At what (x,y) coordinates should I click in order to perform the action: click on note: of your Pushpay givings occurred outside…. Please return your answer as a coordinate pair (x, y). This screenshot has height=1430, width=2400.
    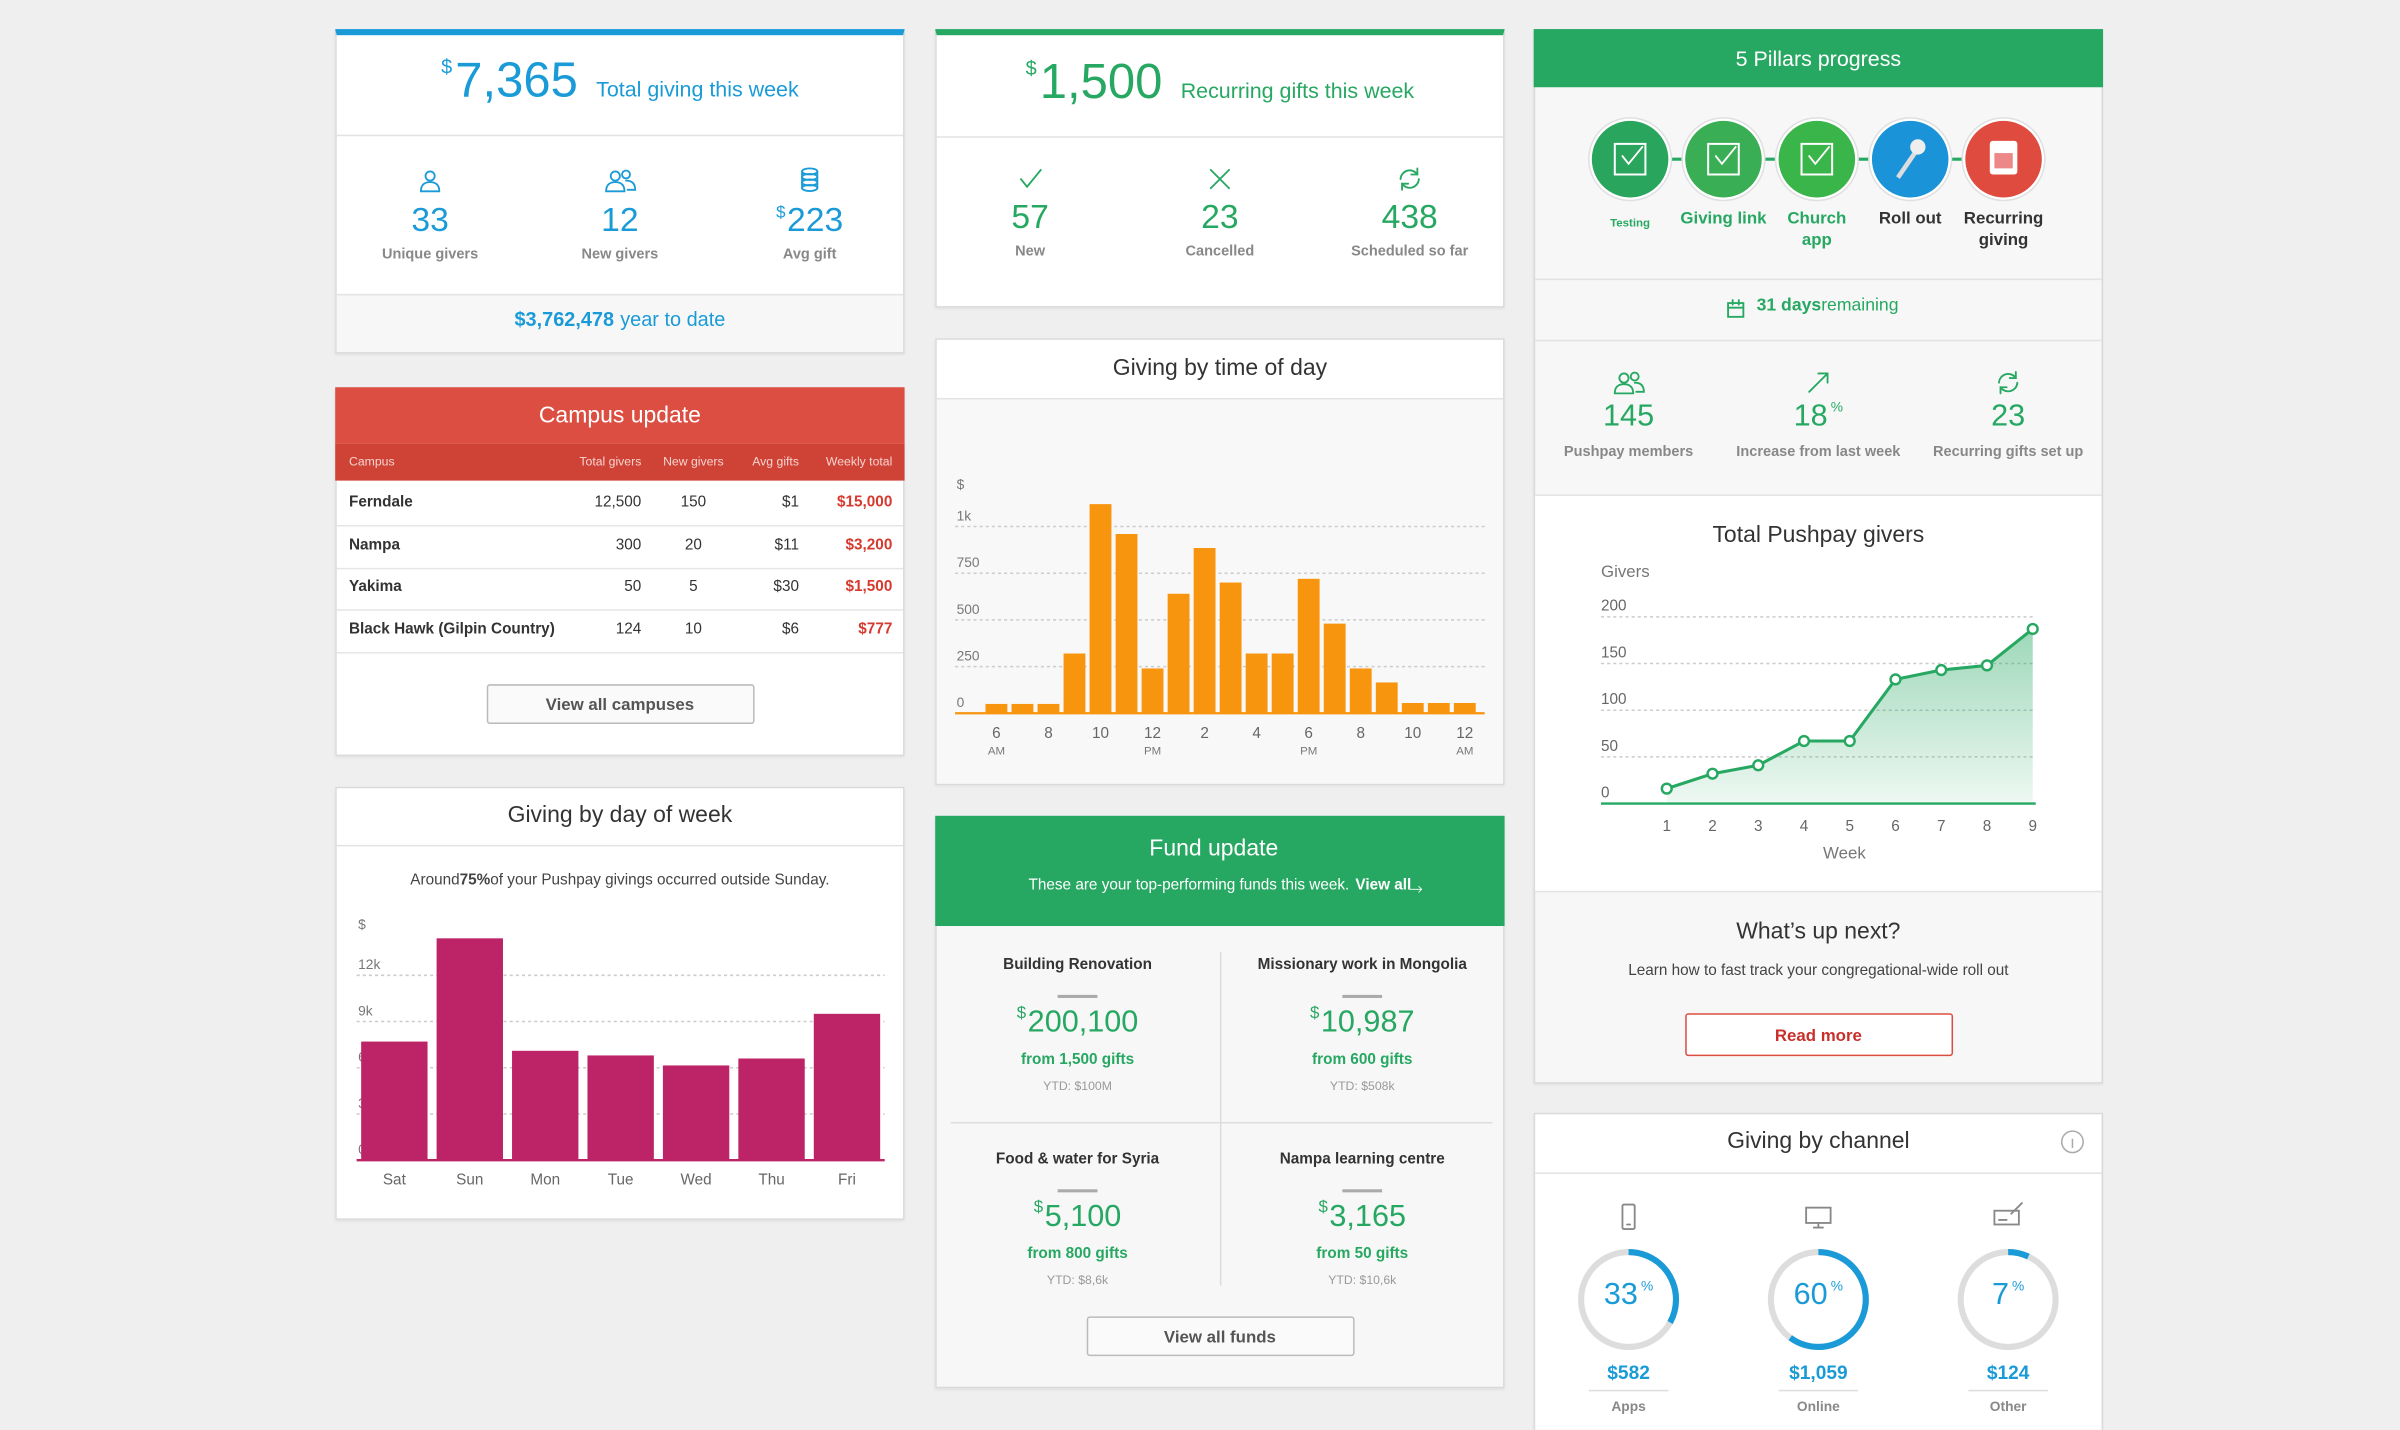
    Looking at the image, I should click on (660, 881).